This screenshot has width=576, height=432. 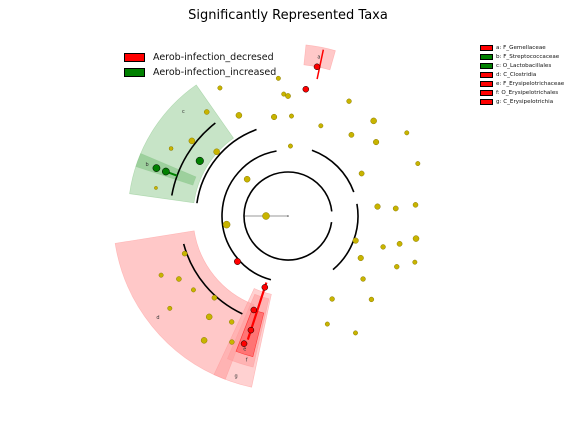 I want to click on taxa-key-item: f: O_Erysipelotrichales, so click(x=519, y=93).